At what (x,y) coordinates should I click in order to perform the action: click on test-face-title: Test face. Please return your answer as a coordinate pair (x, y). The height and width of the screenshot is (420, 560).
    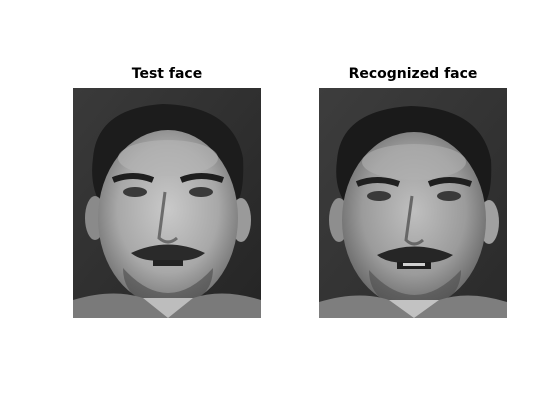
    Looking at the image, I should click on (167, 74).